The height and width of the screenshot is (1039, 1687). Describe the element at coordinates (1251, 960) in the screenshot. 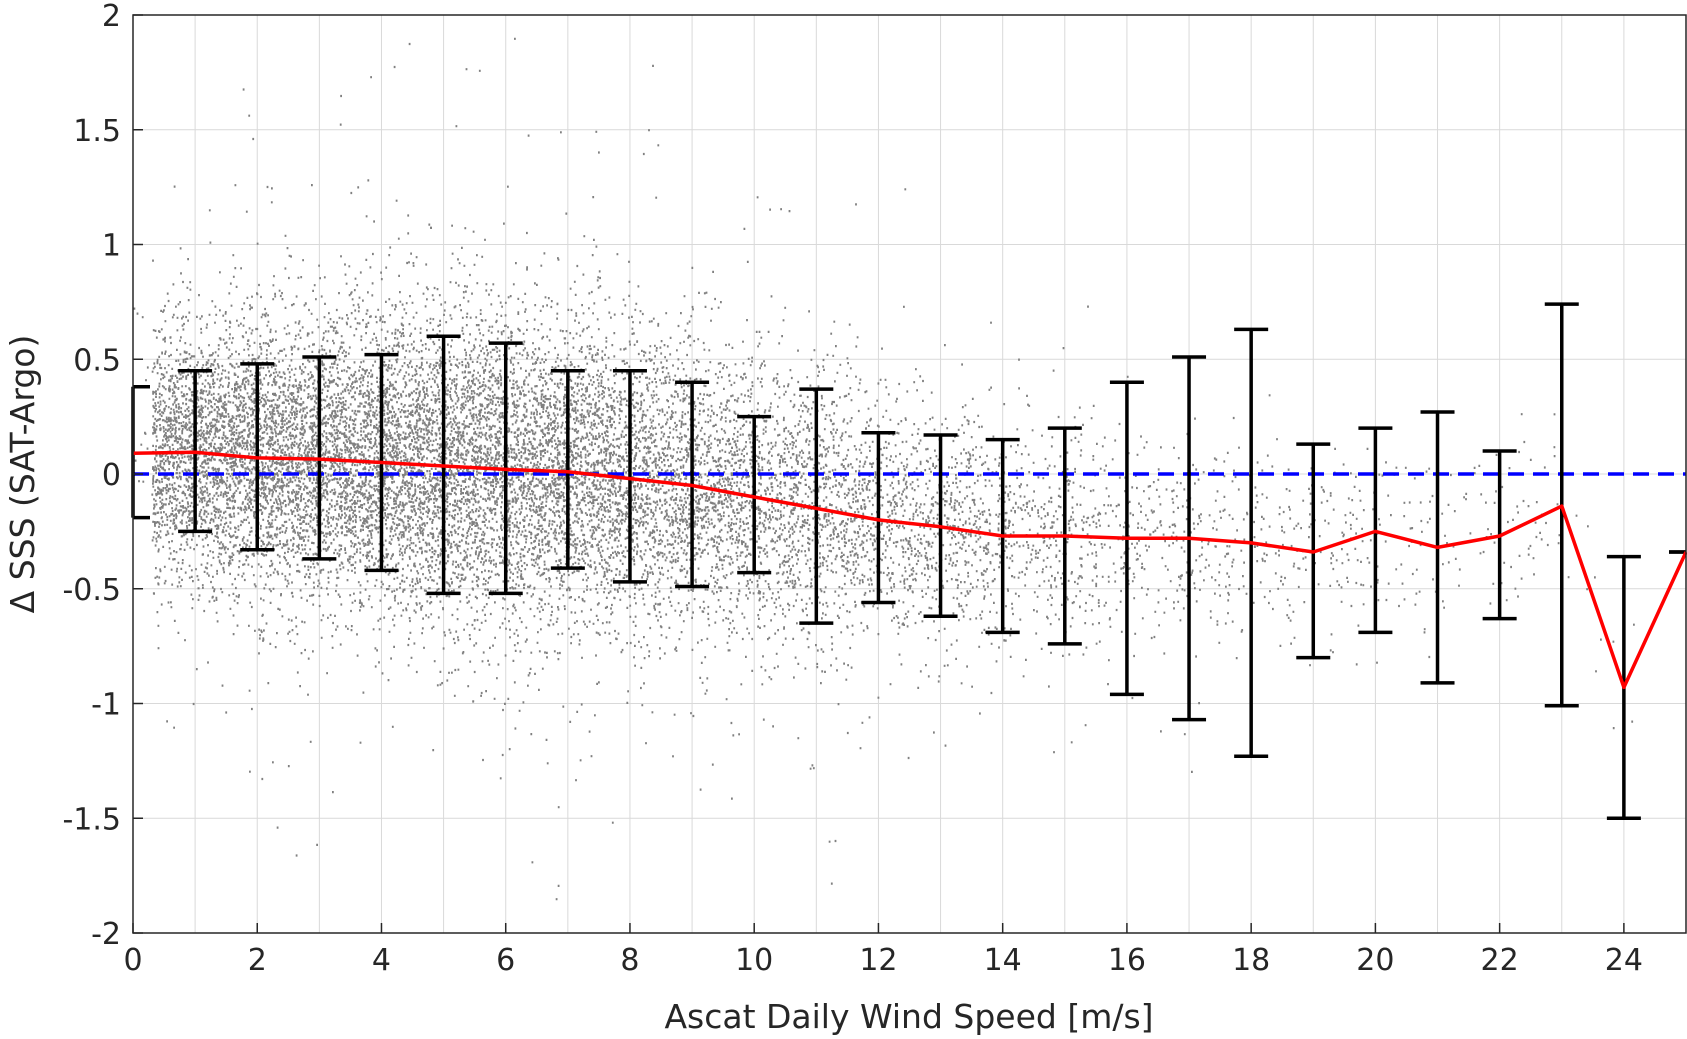

I see `x-tick-label: 18` at that location.